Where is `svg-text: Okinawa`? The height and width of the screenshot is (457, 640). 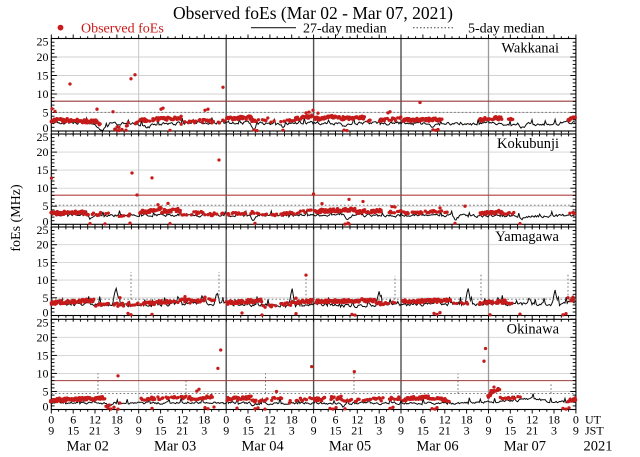 svg-text: Okinawa is located at coordinates (533, 329).